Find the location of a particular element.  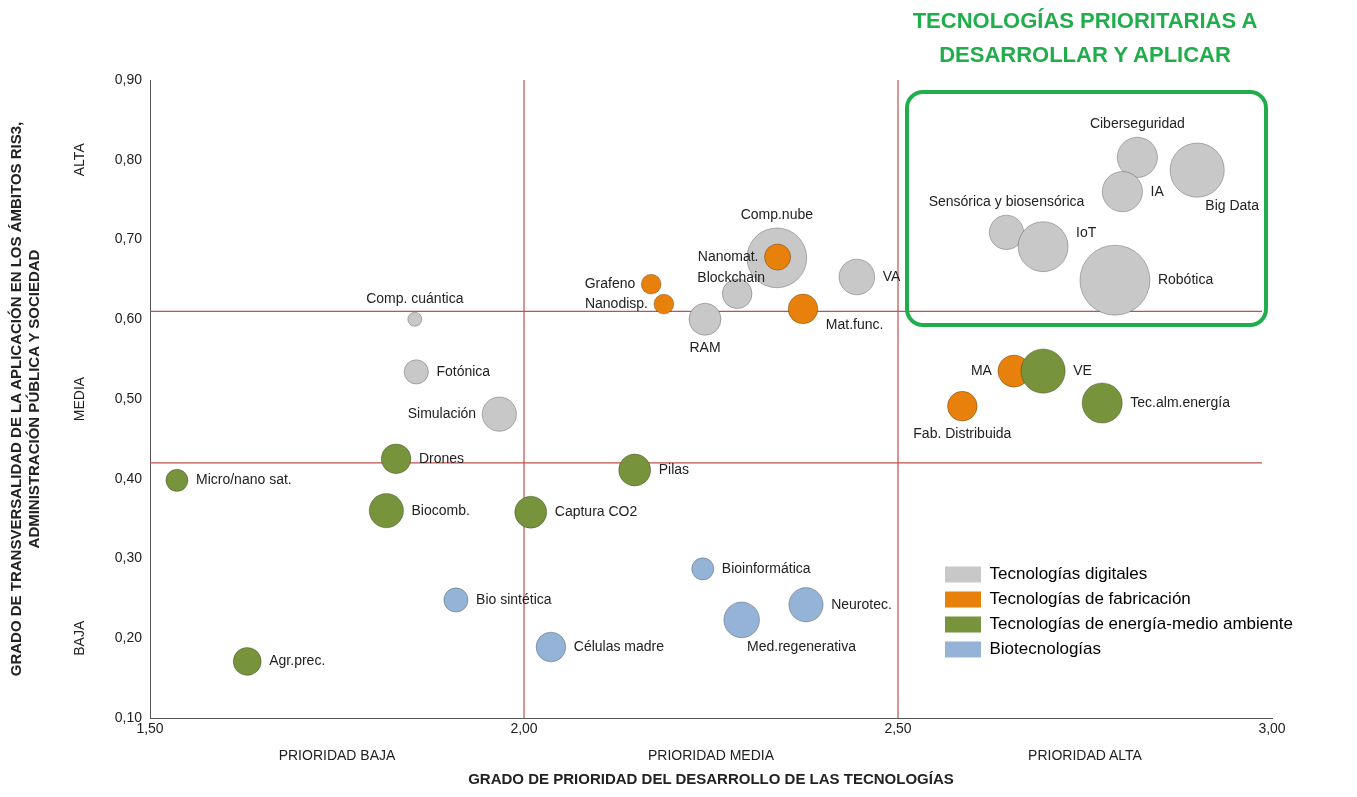

data-label: Comp.nube is located at coordinates (777, 213).